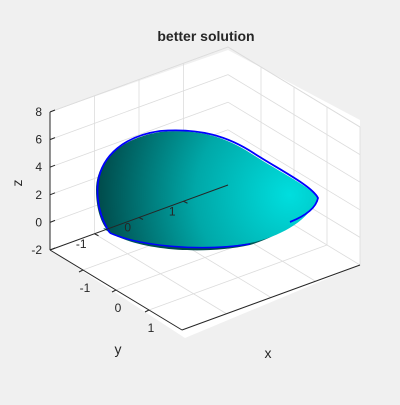 This screenshot has height=405, width=400. What do you see at coordinates (160, 274) in the screenshot?
I see `y-grid-line-floor` at bounding box center [160, 274].